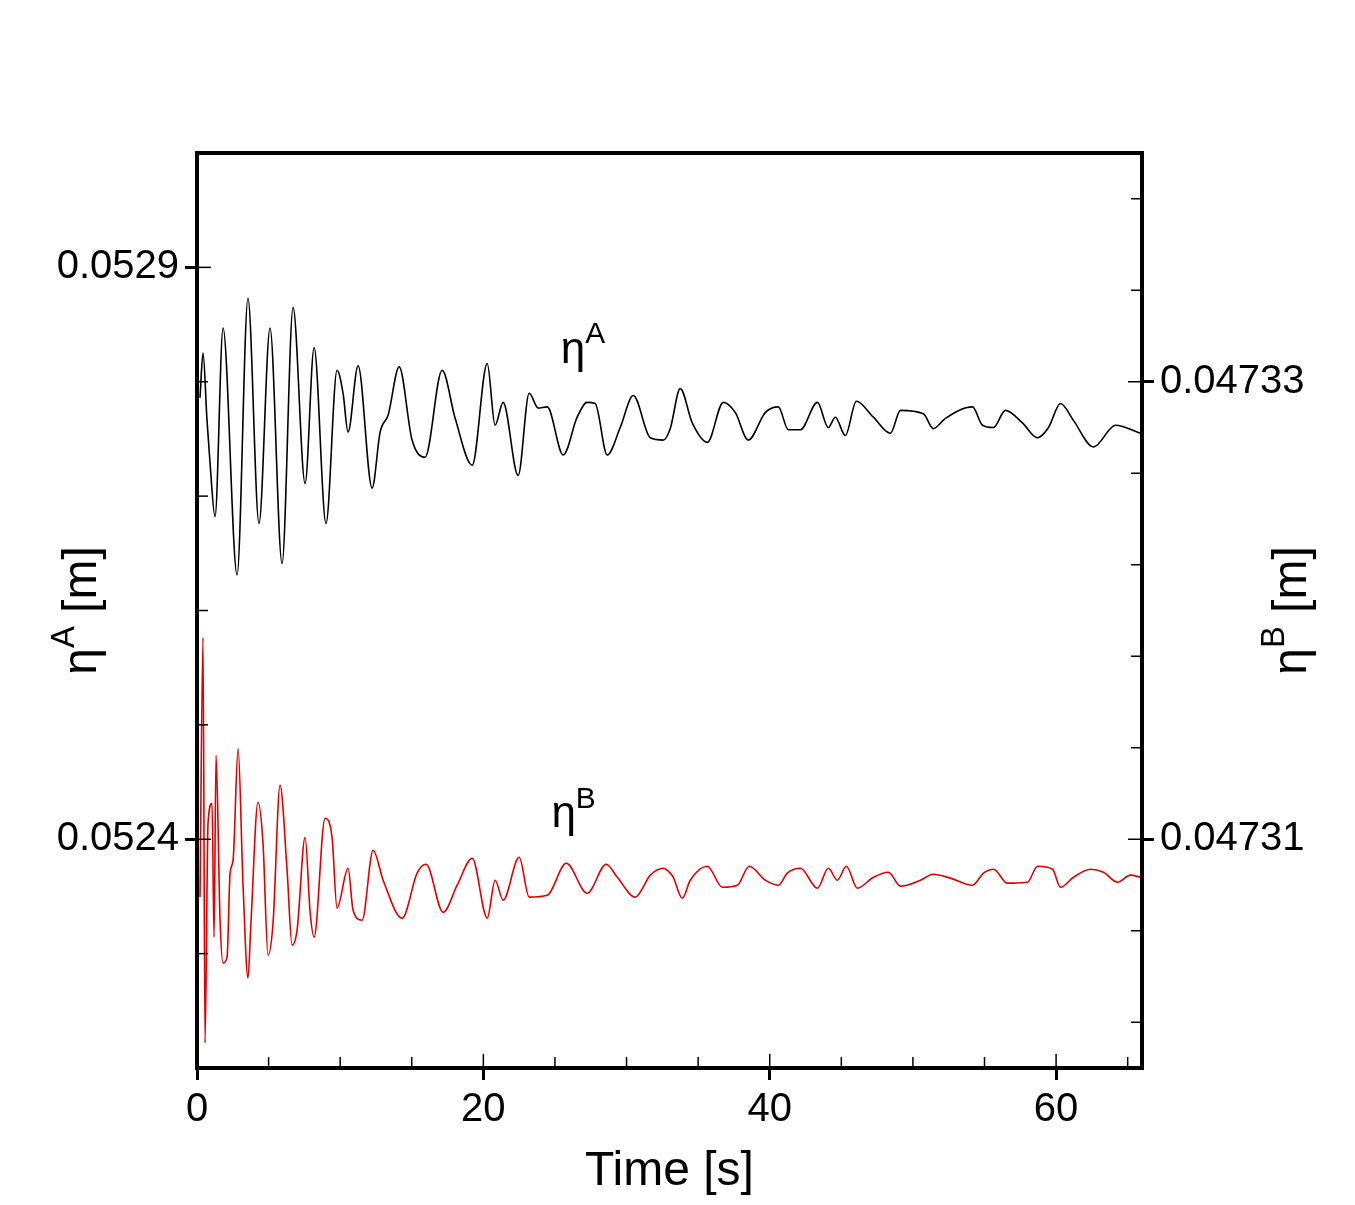  Describe the element at coordinates (483, 1107) in the screenshot. I see `x-tick-label: 20` at that location.